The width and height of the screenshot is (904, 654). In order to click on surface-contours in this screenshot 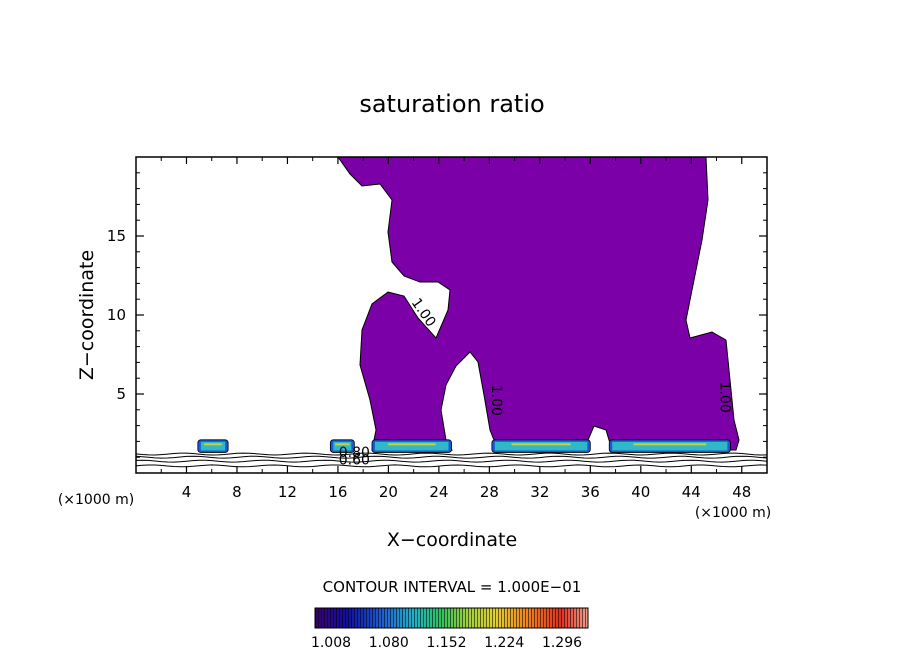, I will do `click(451, 460)`.